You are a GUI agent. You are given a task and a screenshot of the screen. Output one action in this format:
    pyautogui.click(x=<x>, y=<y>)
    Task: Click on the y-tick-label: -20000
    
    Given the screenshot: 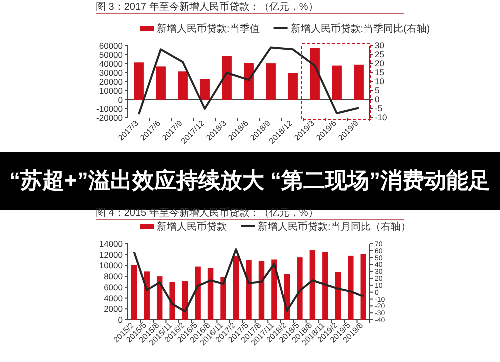 What is the action you would take?
    pyautogui.click(x=110, y=118)
    